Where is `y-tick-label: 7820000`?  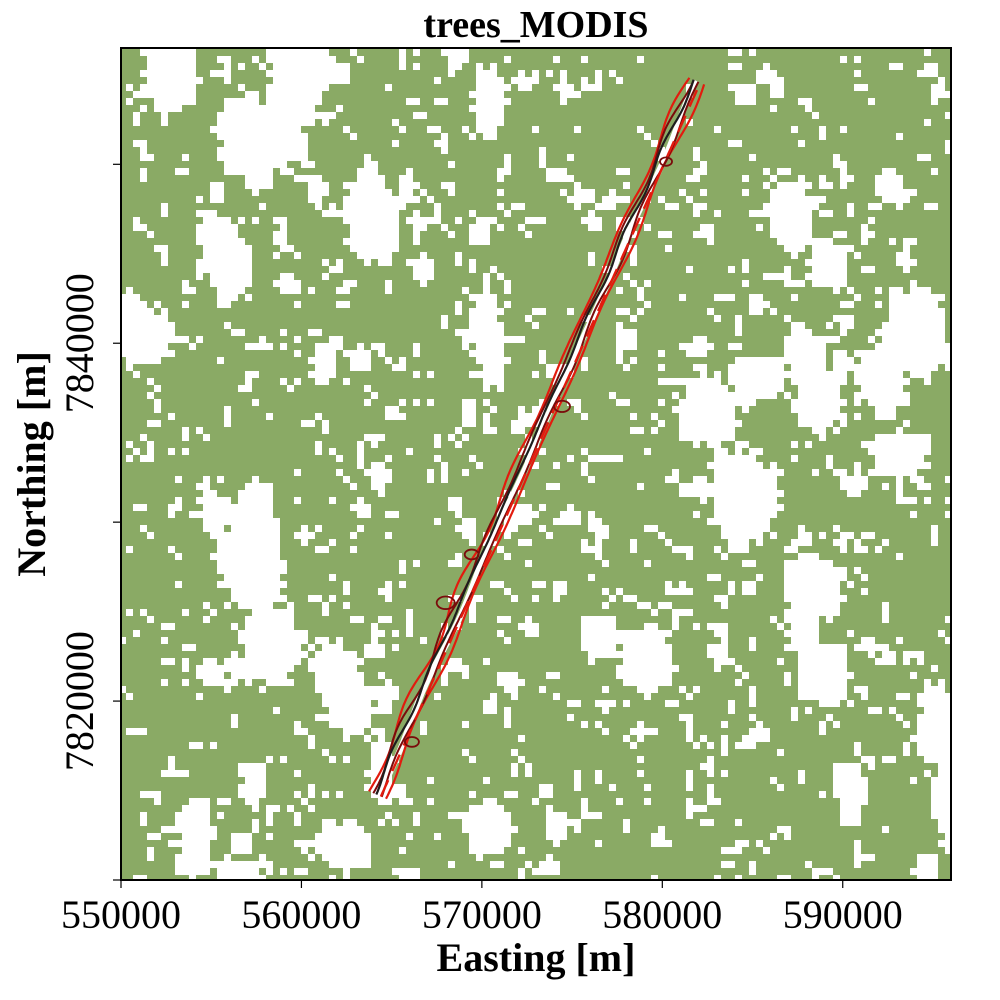 y-tick-label: 7820000 is located at coordinates (79, 701).